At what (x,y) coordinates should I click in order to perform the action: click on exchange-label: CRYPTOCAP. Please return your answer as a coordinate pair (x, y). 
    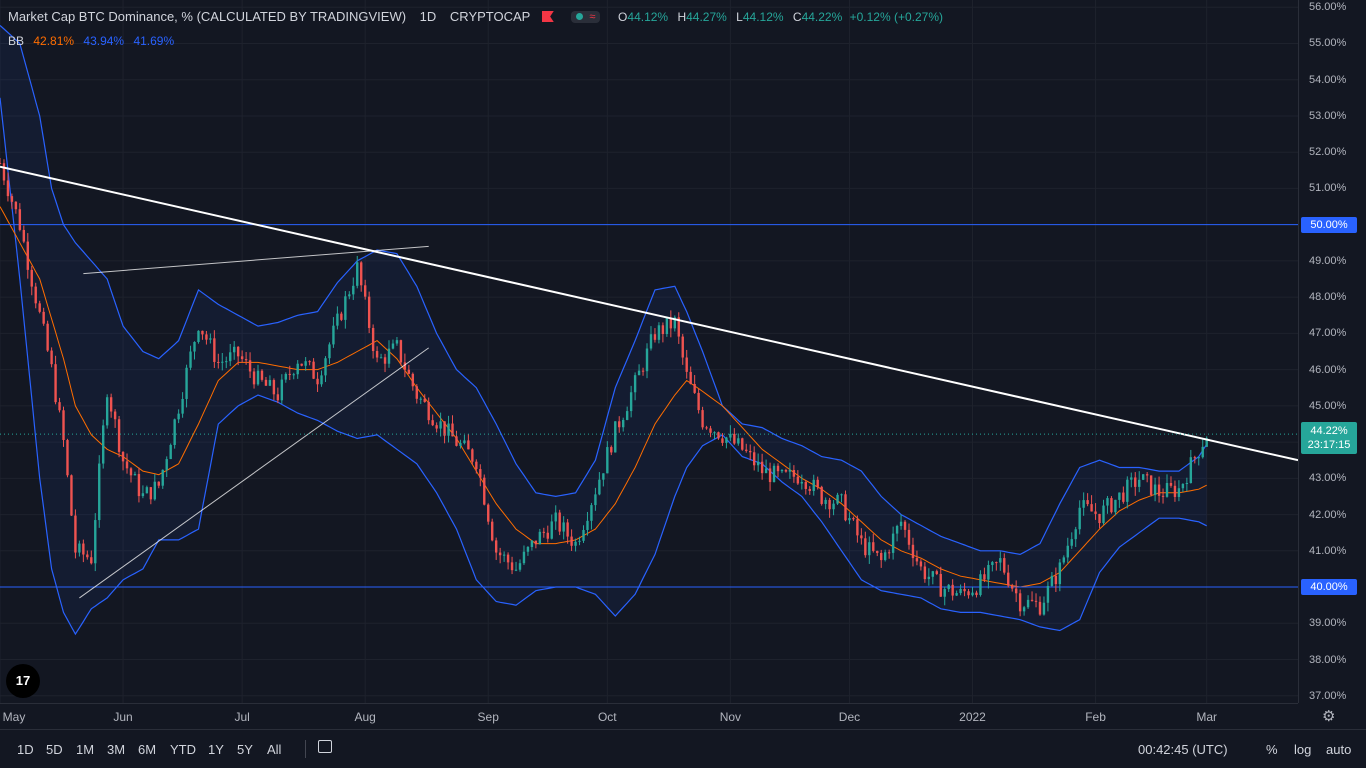
    Looking at the image, I should click on (490, 16).